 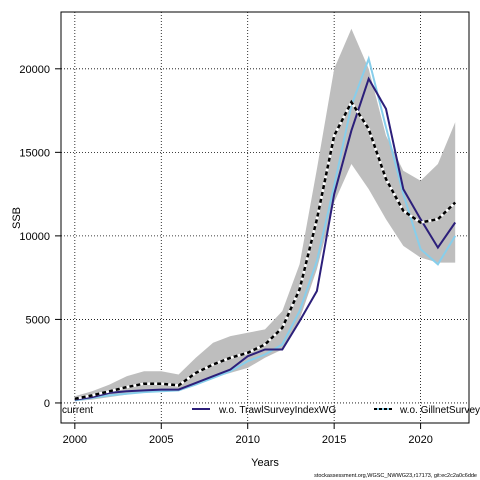 I want to click on legend-label-current: current, so click(x=77, y=410).